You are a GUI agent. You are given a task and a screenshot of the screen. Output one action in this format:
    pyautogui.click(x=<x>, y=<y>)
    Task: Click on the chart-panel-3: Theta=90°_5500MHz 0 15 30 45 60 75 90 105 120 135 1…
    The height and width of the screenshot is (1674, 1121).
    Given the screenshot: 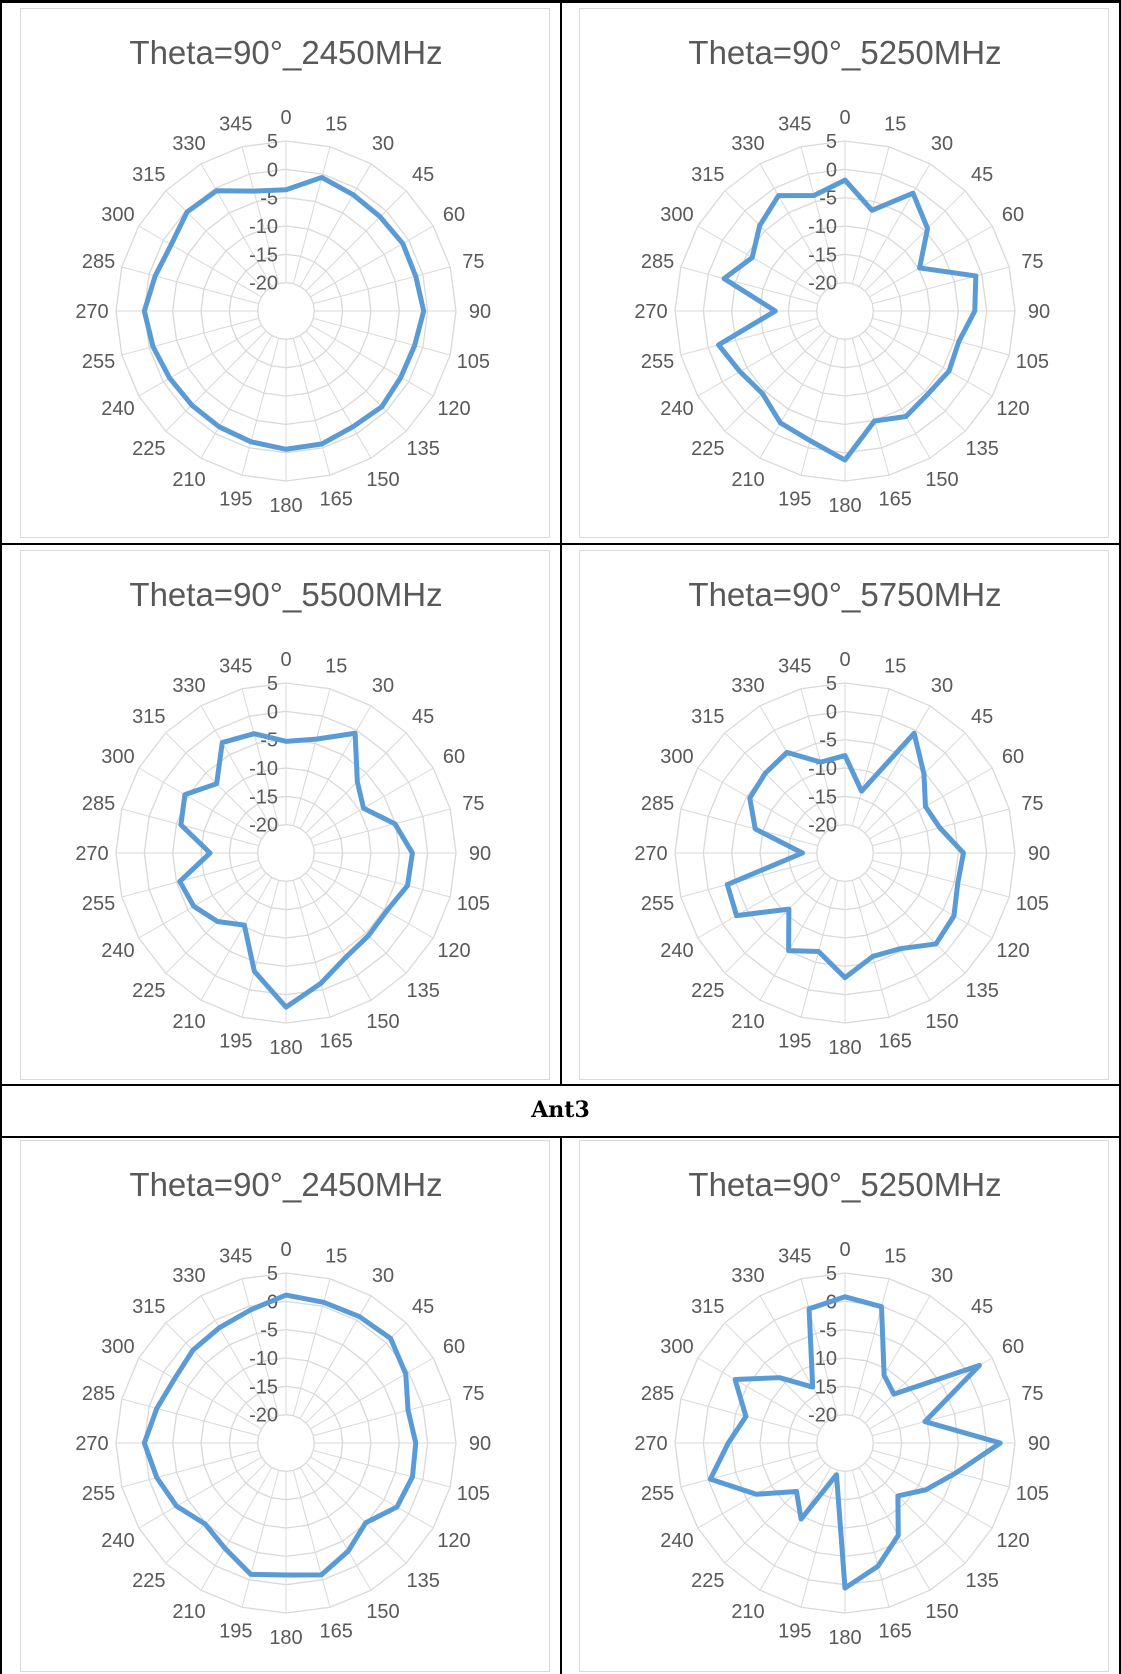 What is the action you would take?
    pyautogui.click(x=285, y=815)
    